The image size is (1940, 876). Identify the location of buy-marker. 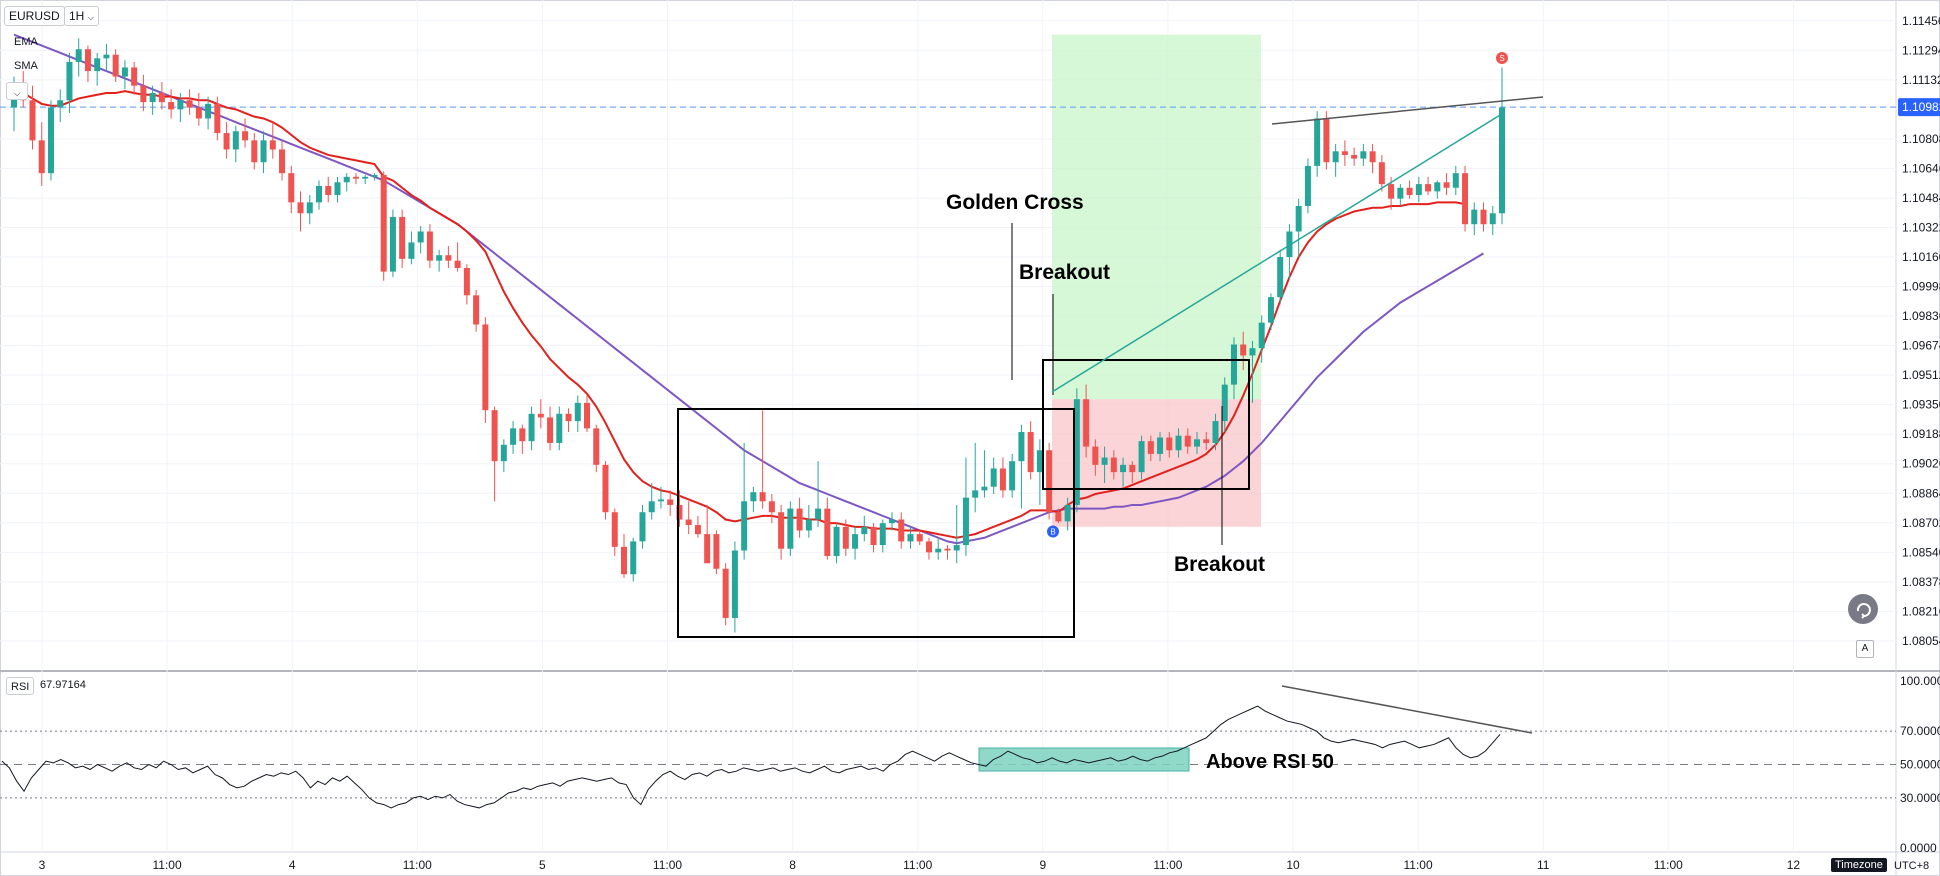
(1053, 531).